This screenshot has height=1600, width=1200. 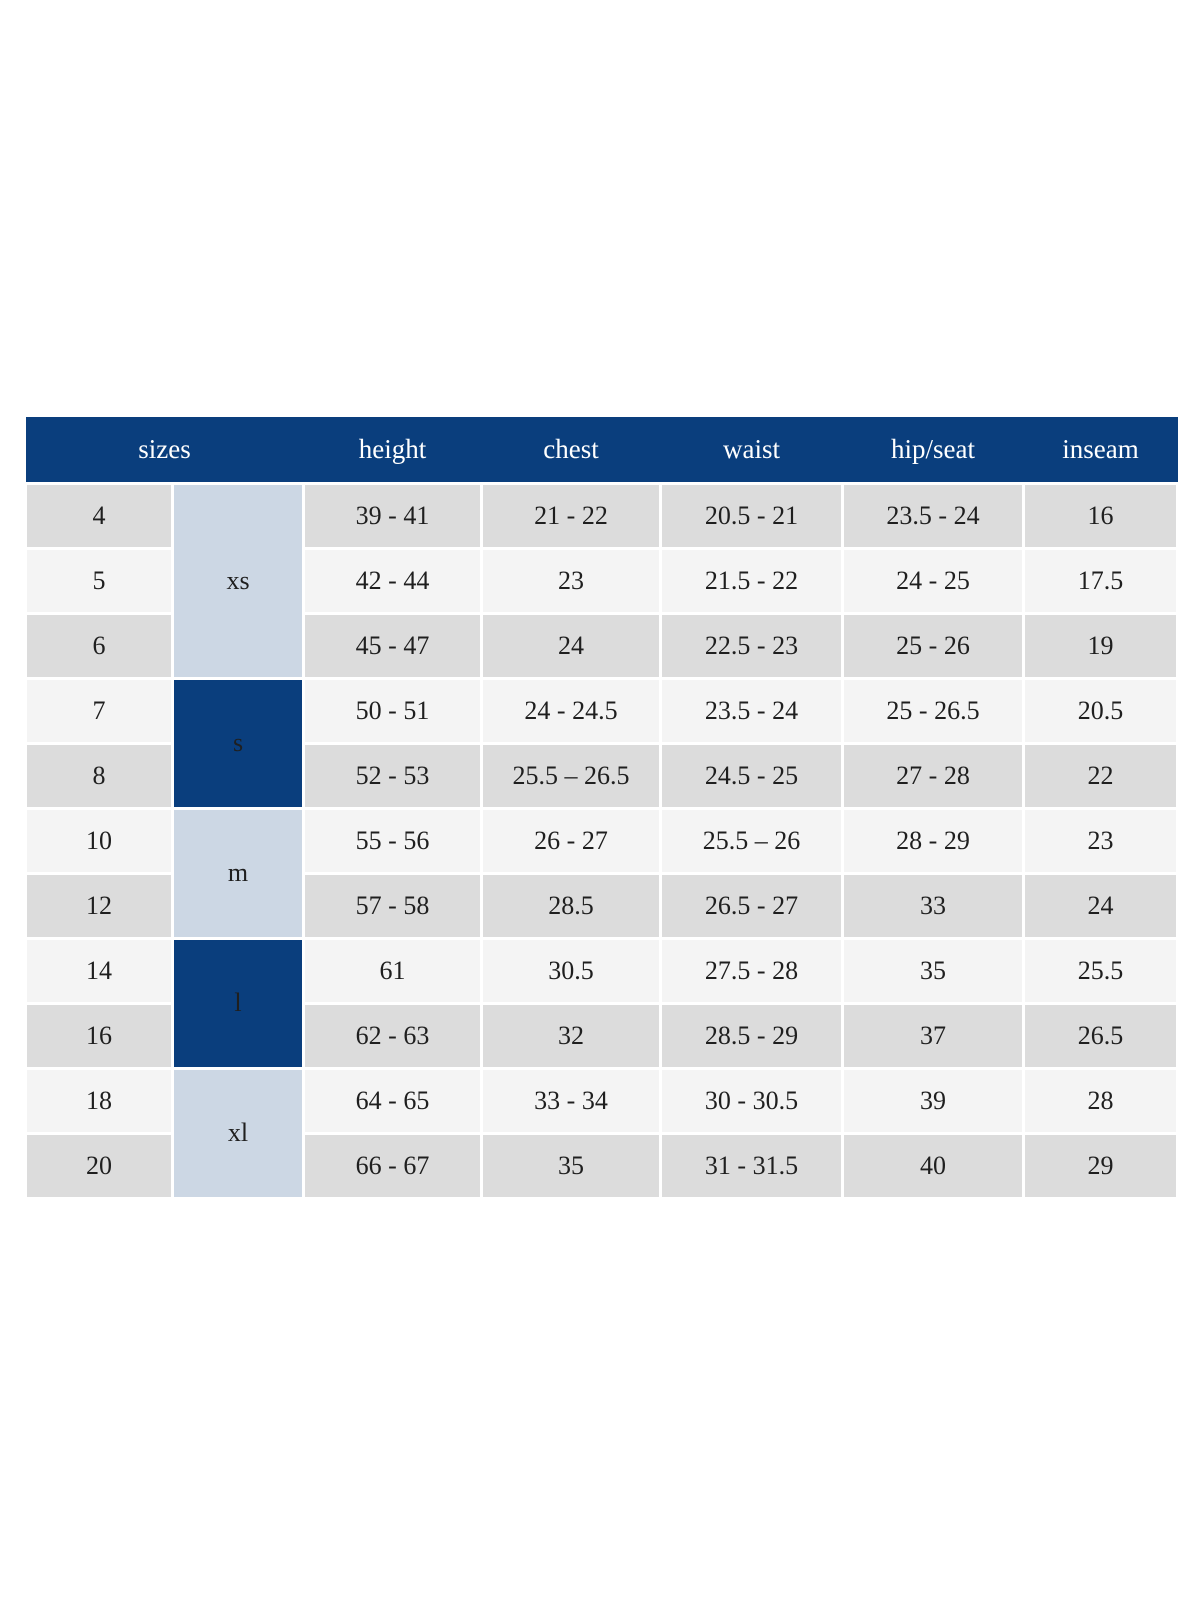 I want to click on table-row: 10 m 55 - 56 26 - 27 25.5 – 26 28 - 29 23, so click(x=602, y=873).